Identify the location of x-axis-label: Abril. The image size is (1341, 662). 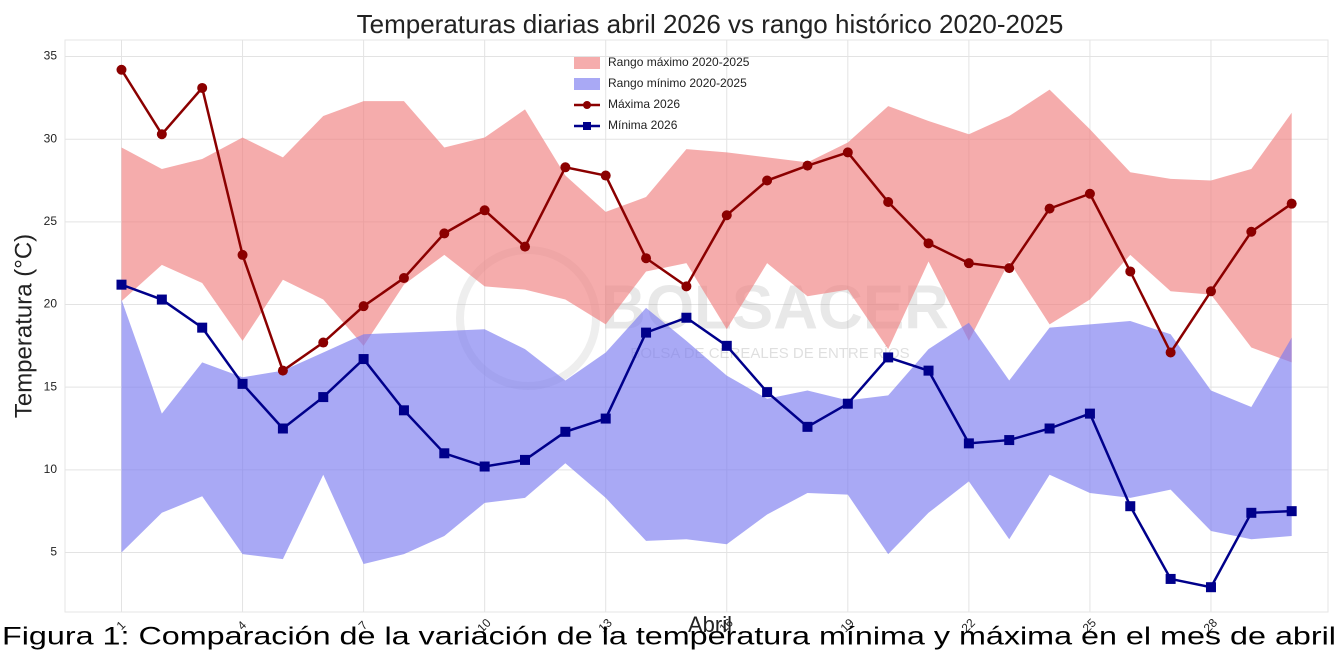
(710, 624).